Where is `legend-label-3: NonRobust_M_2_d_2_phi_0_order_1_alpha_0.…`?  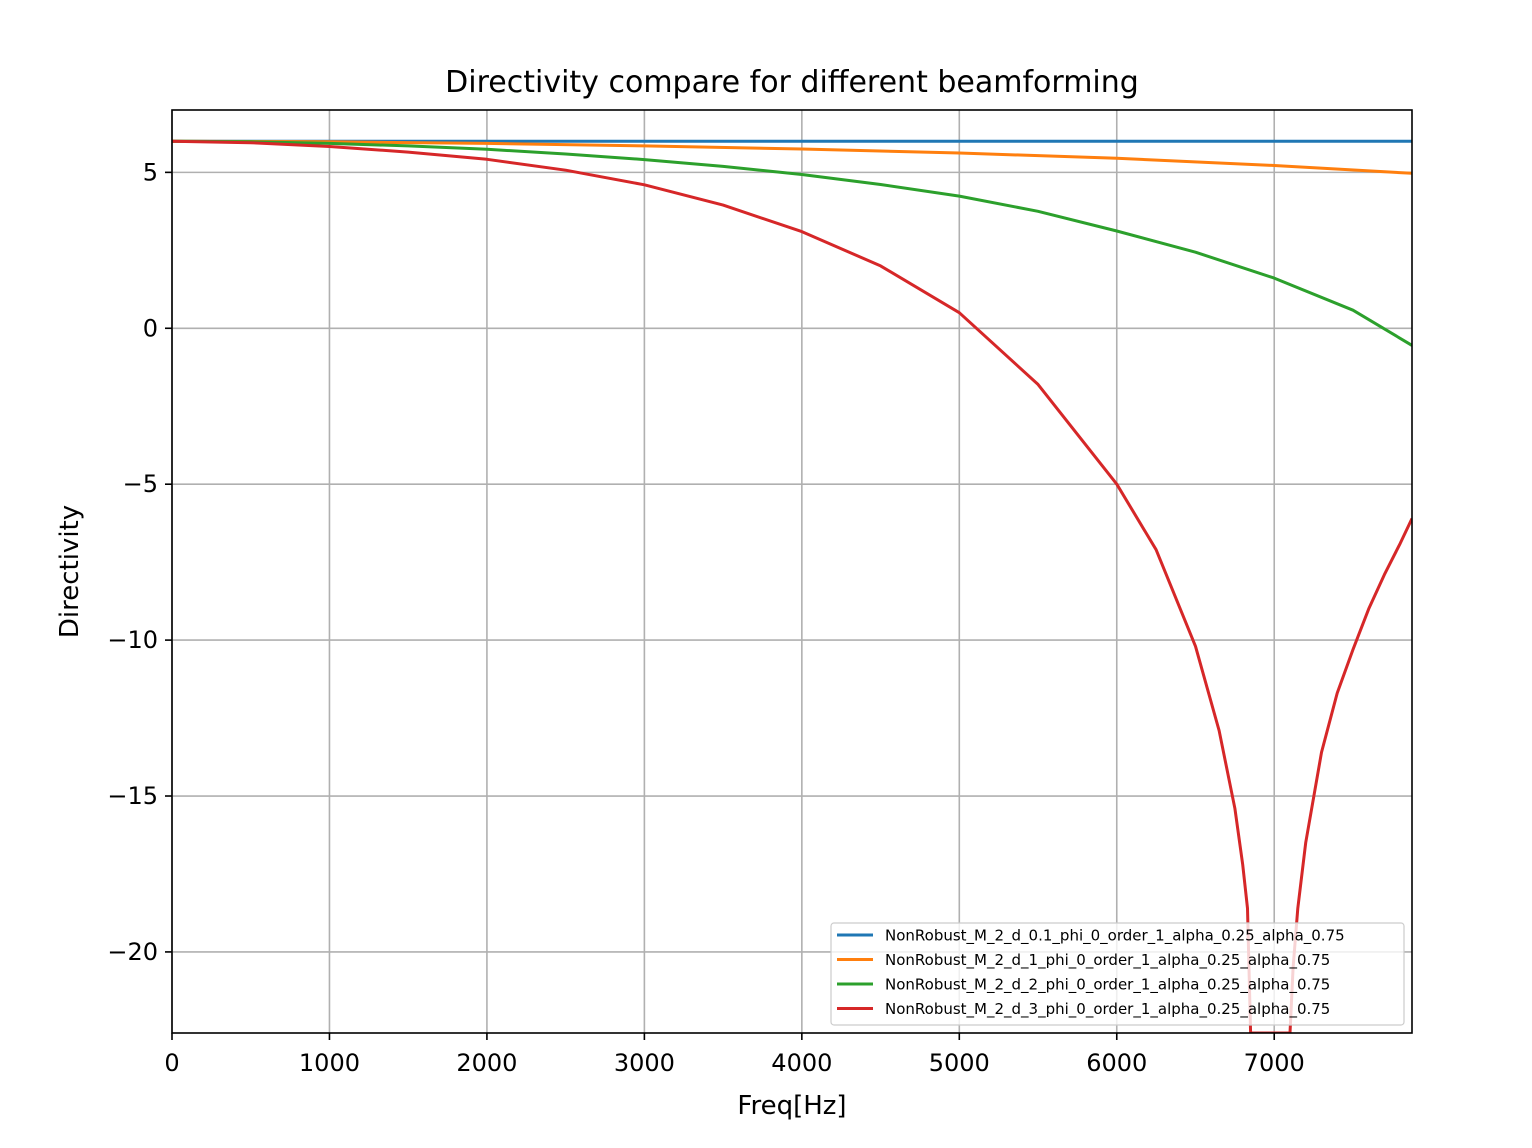 legend-label-3: NonRobust_M_2_d_2_phi_0_order_1_alpha_0.… is located at coordinates (1107, 985).